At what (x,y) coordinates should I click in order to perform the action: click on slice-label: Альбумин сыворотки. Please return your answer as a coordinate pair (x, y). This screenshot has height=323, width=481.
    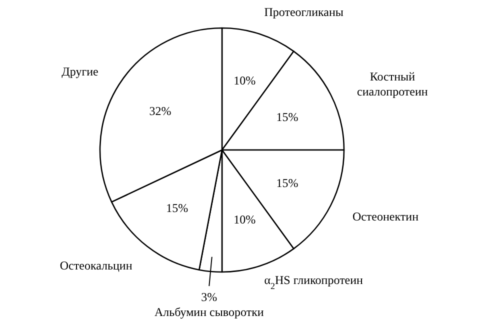
    Looking at the image, I should click on (209, 312).